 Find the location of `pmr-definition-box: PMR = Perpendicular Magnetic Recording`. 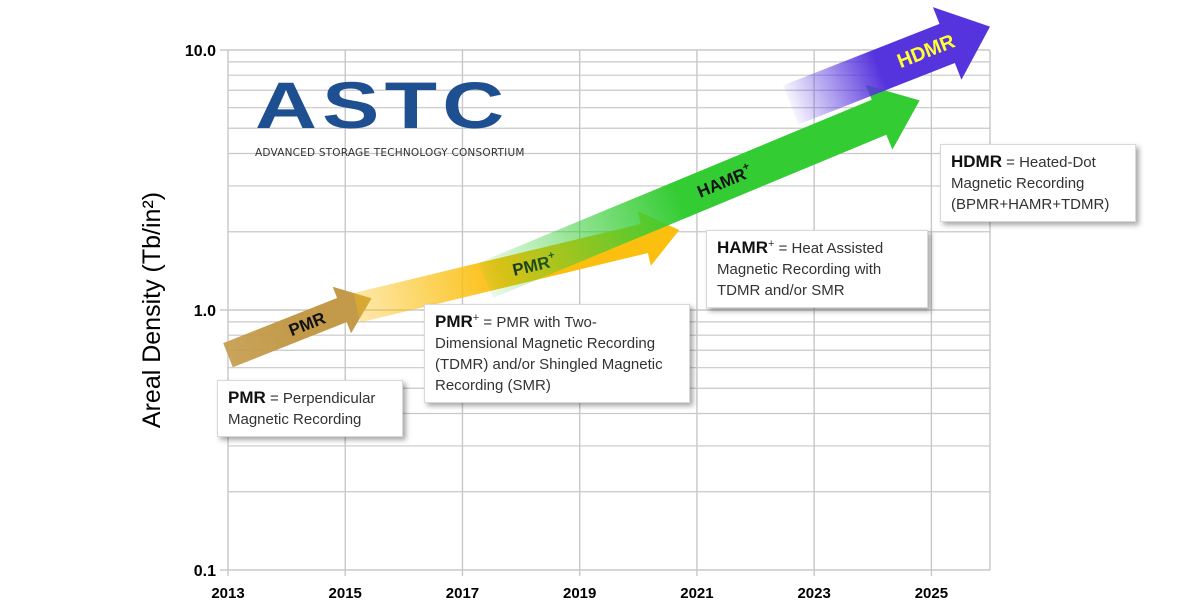

pmr-definition-box: PMR = Perpendicular Magnetic Recording is located at coordinates (310, 408).